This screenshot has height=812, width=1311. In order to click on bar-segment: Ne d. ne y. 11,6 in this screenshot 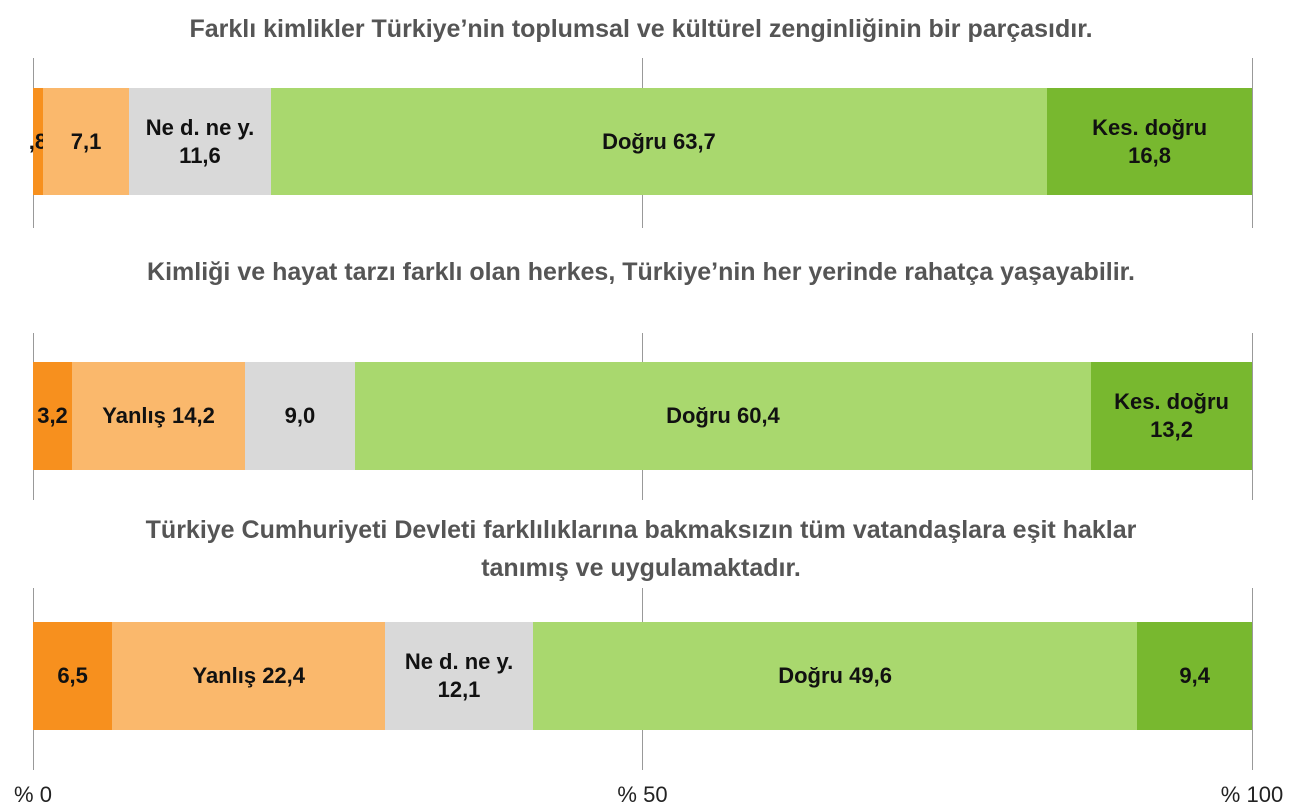, I will do `click(200, 141)`.